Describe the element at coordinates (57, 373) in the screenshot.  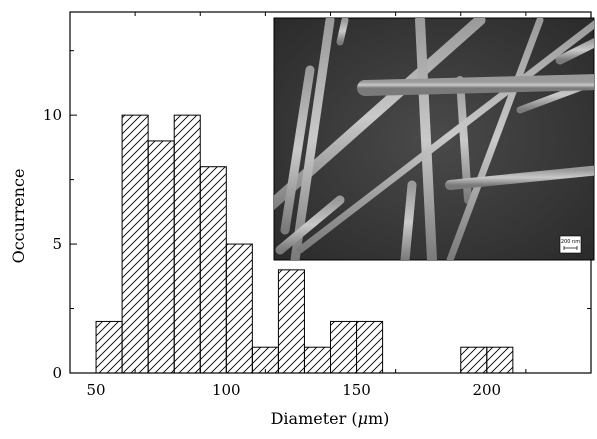
I see `y-tick-label-0: 0` at that location.